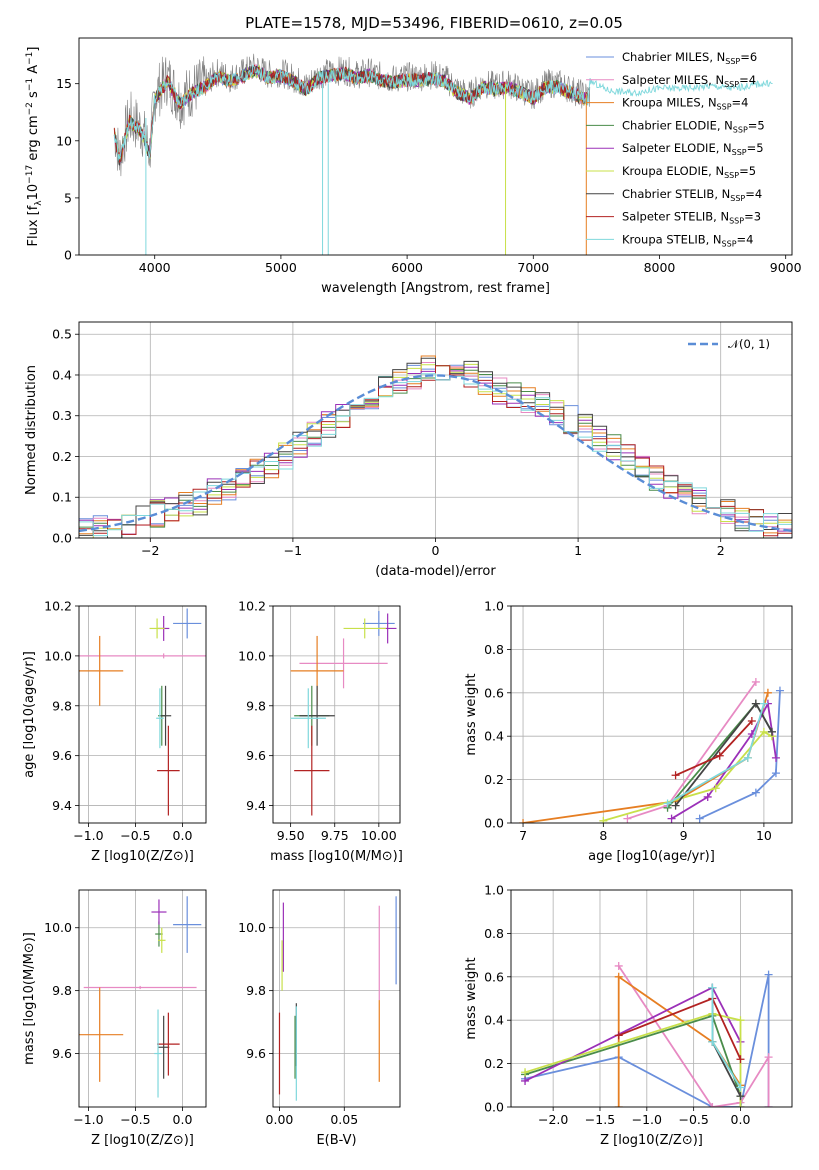 Image resolution: width=819 pixels, height=1170 pixels. I want to click on legend-entry: Kroupa MILES, NSSP=4, so click(685, 104).